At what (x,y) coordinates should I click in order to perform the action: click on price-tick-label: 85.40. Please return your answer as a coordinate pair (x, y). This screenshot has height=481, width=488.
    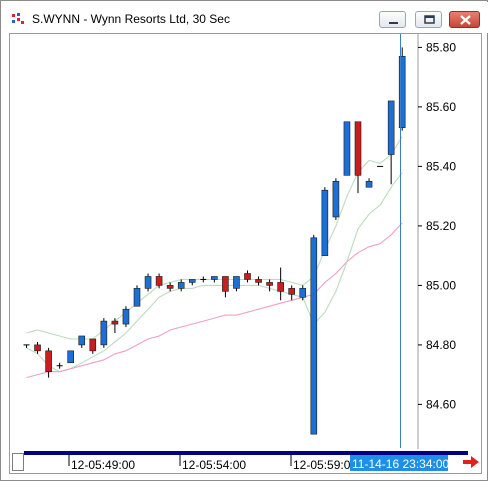
    Looking at the image, I should click on (441, 166).